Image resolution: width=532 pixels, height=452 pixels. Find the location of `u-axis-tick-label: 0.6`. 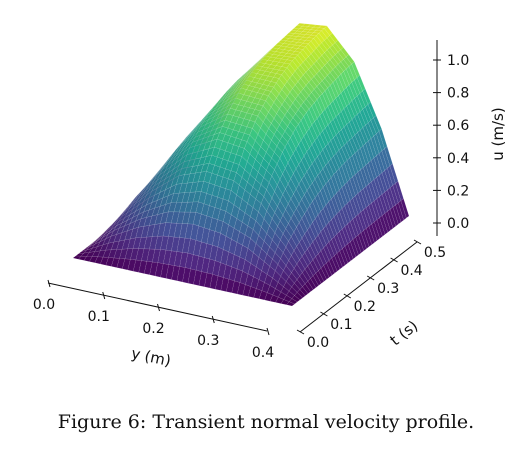

u-axis-tick-label: 0.6 is located at coordinates (458, 126).